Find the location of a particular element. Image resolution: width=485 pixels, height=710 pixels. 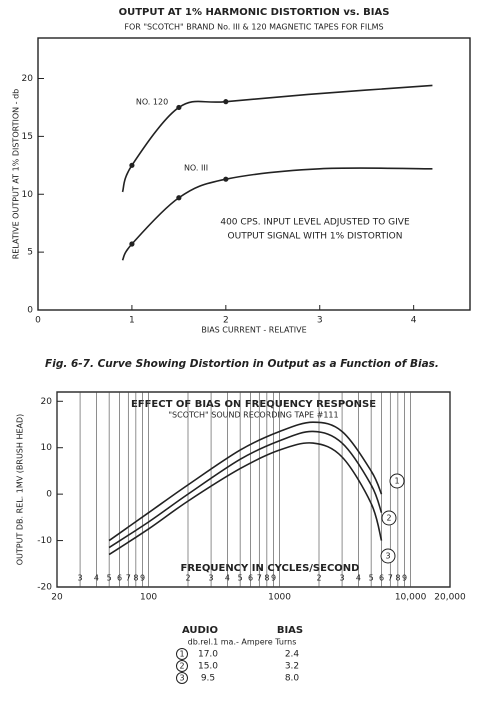

table-cell: 17.0 is located at coordinates (208, 655).